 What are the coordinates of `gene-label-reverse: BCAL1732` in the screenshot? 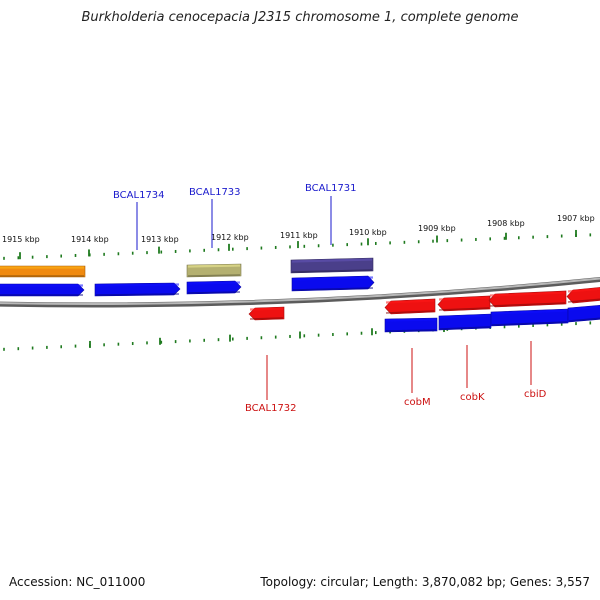 It's located at (271, 408).